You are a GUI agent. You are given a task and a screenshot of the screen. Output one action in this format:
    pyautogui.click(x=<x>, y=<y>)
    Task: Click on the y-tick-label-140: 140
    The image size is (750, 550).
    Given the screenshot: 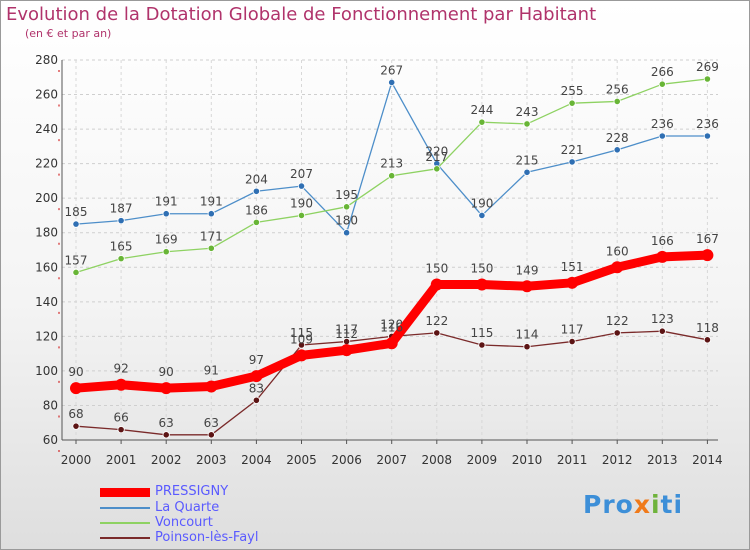 What is the action you would take?
    pyautogui.click(x=46, y=302)
    